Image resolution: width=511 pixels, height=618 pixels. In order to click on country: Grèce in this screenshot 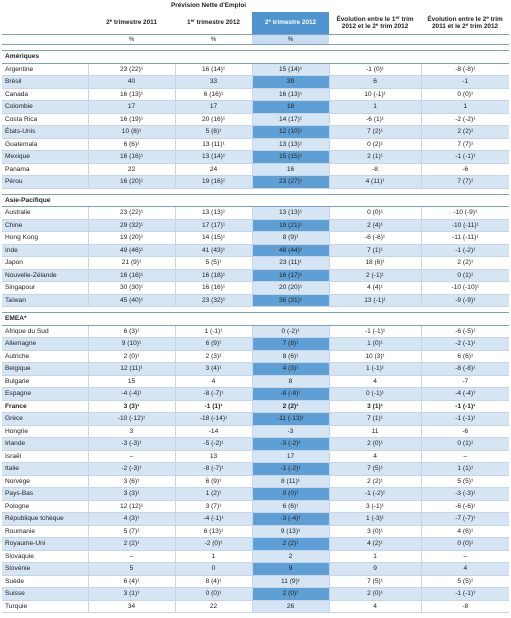, I will do `click(45, 419)`.